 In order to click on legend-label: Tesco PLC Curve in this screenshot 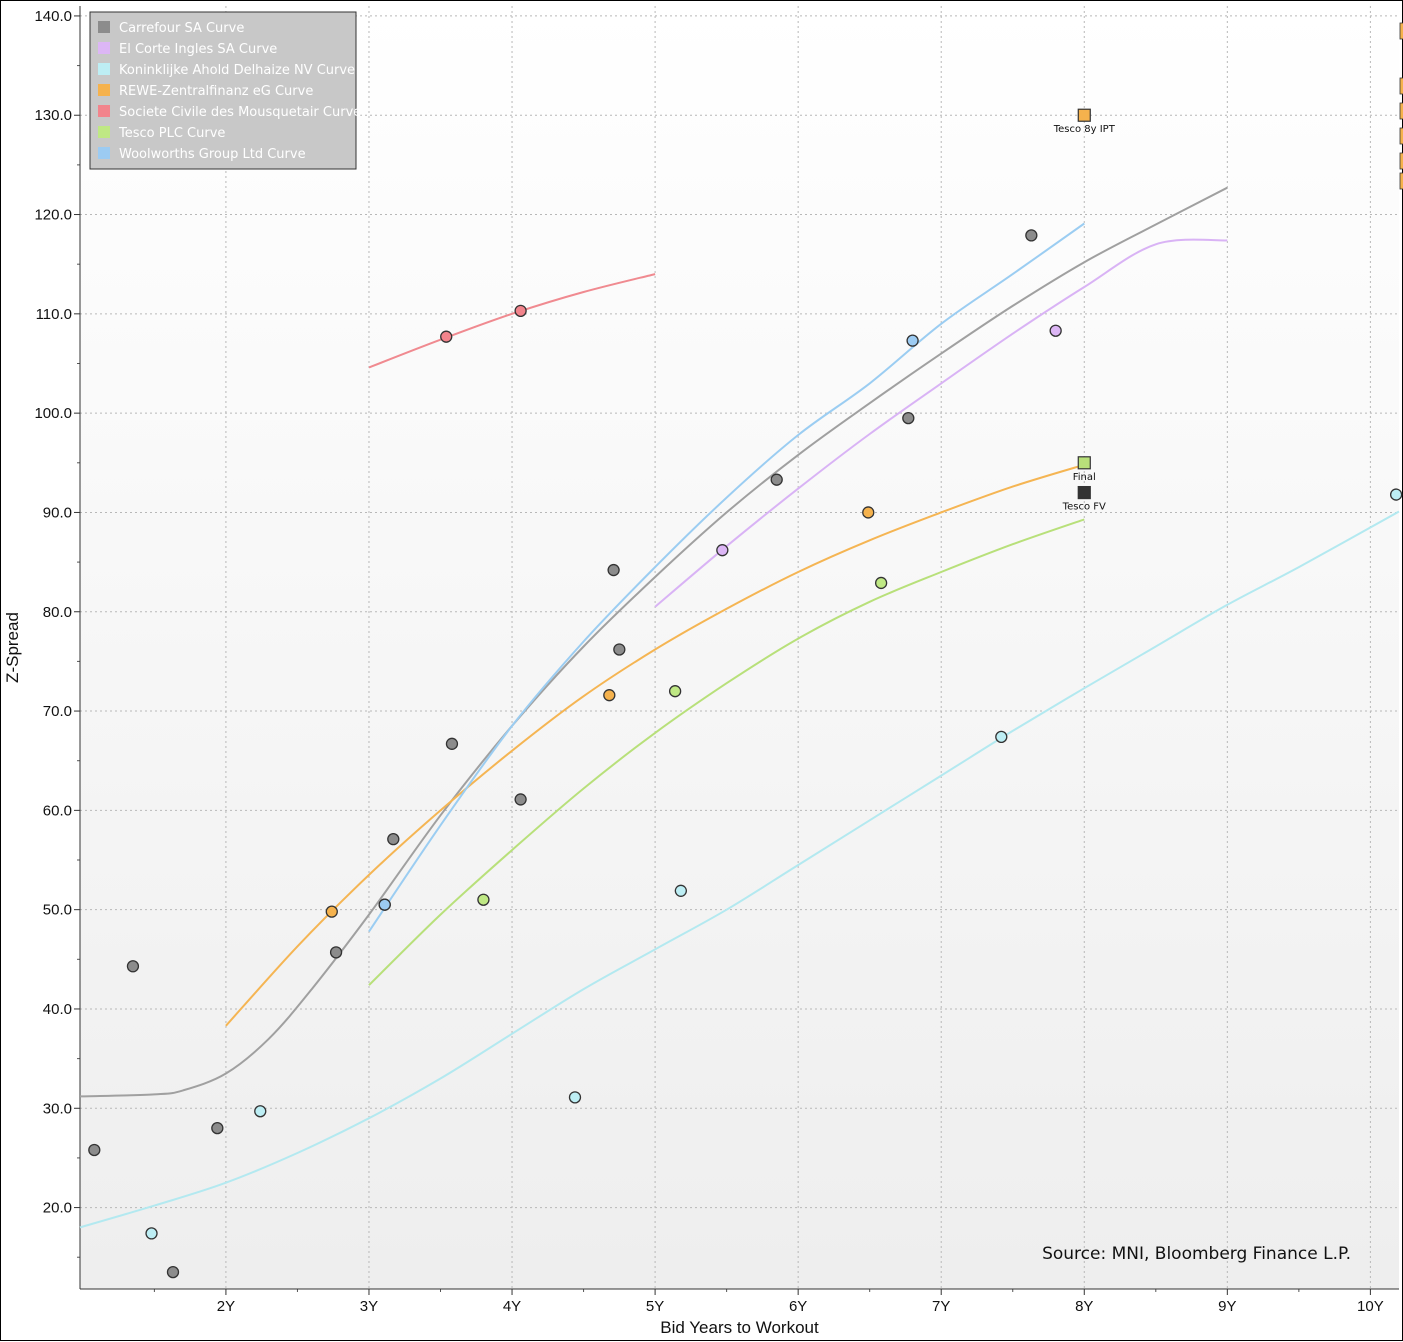, I will do `click(171, 133)`.